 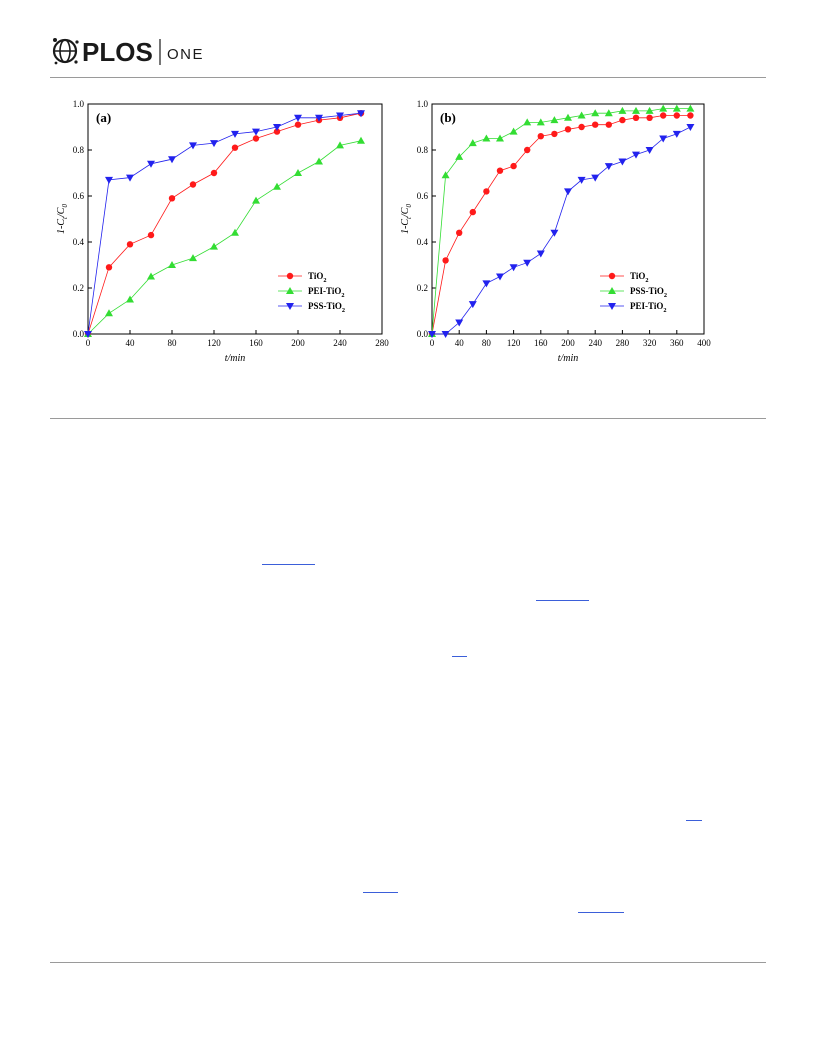 What do you see at coordinates (65, 51) in the screenshot?
I see `plos-globe-icon` at bounding box center [65, 51].